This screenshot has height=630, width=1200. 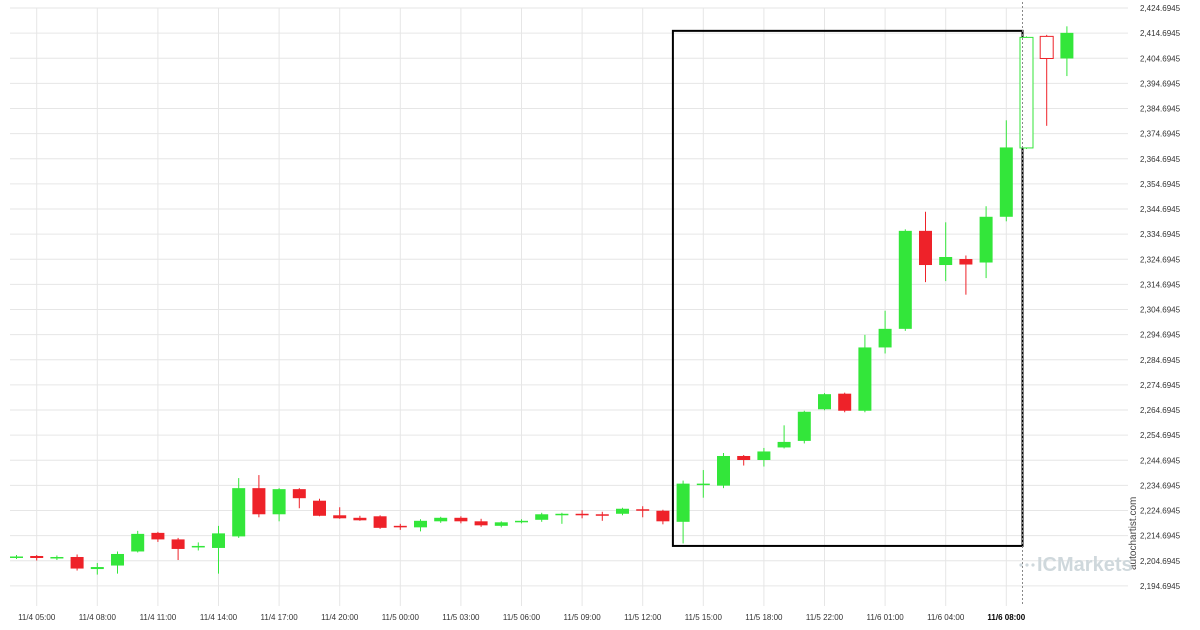 I want to click on x-tick-label: 11/4 17:00, so click(x=279, y=617).